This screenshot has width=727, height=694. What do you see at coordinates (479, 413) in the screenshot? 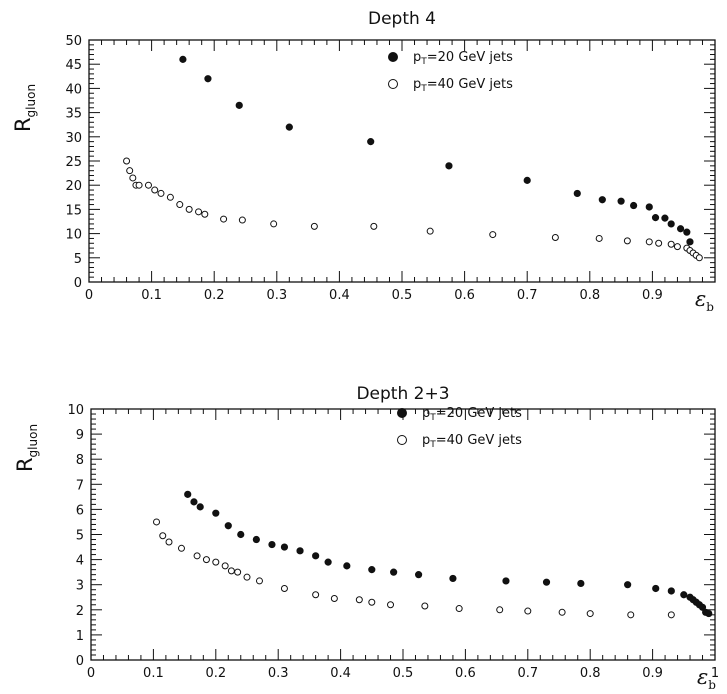
I see `legend-label-rest: =20 GeV jets` at bounding box center [479, 413].